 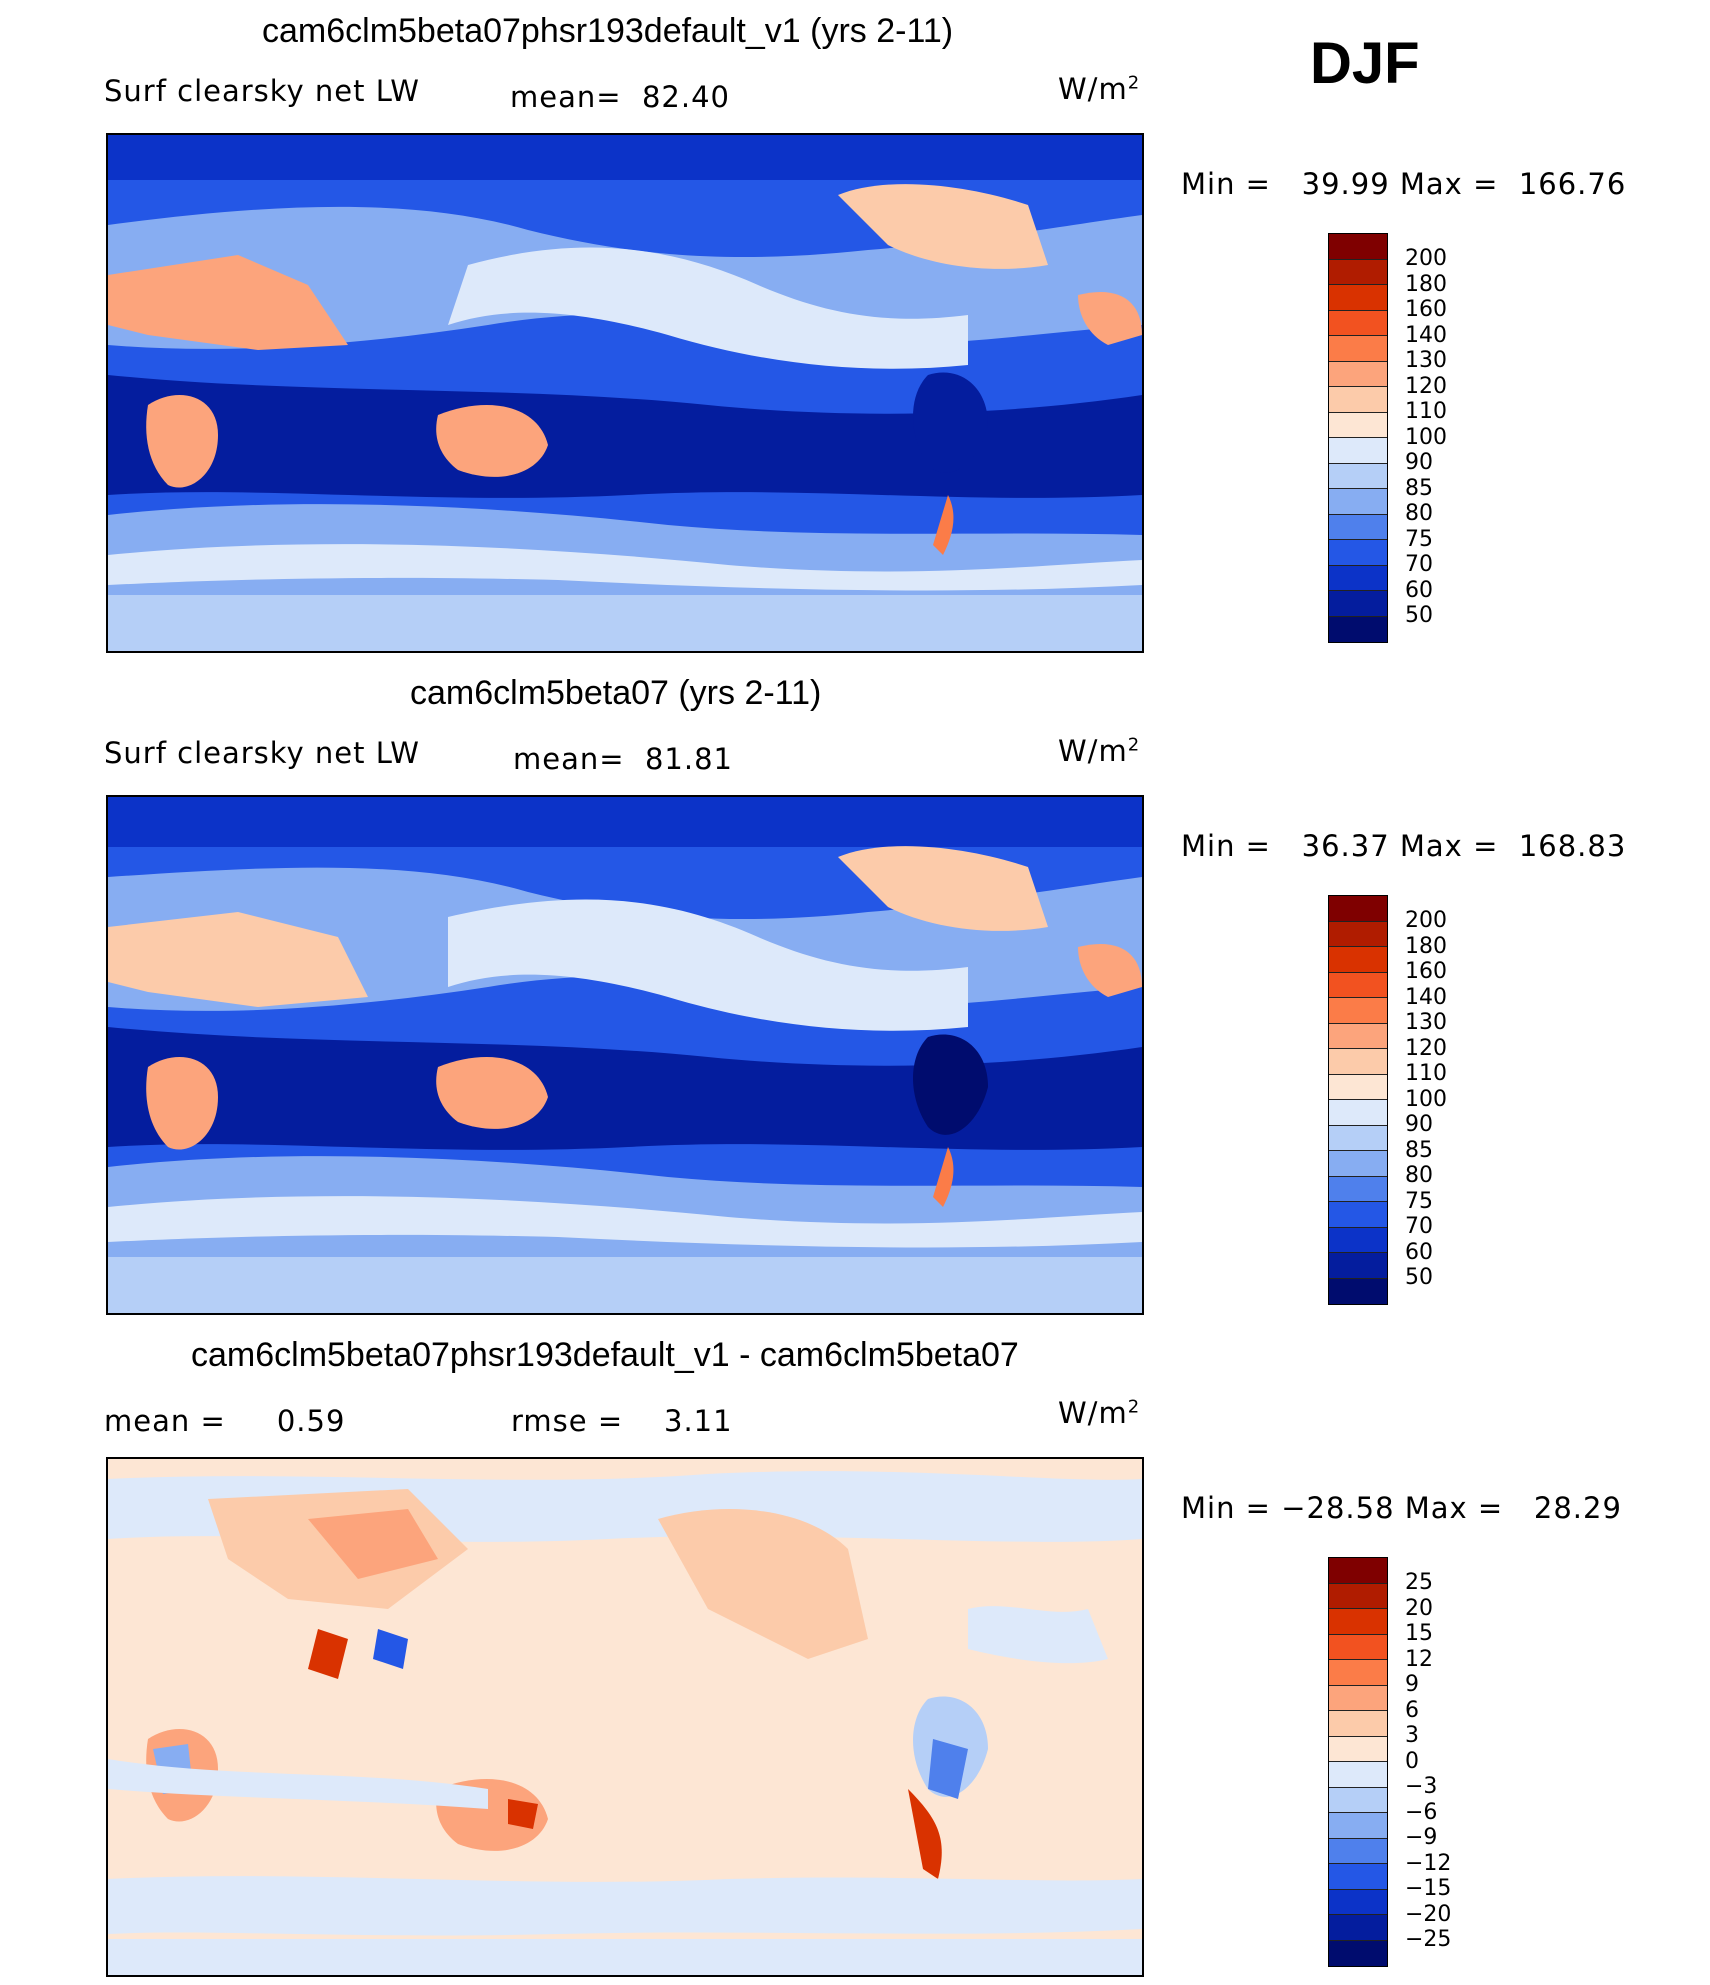 I want to click on panel2-mean-label: mean= 81.81, so click(x=623, y=759).